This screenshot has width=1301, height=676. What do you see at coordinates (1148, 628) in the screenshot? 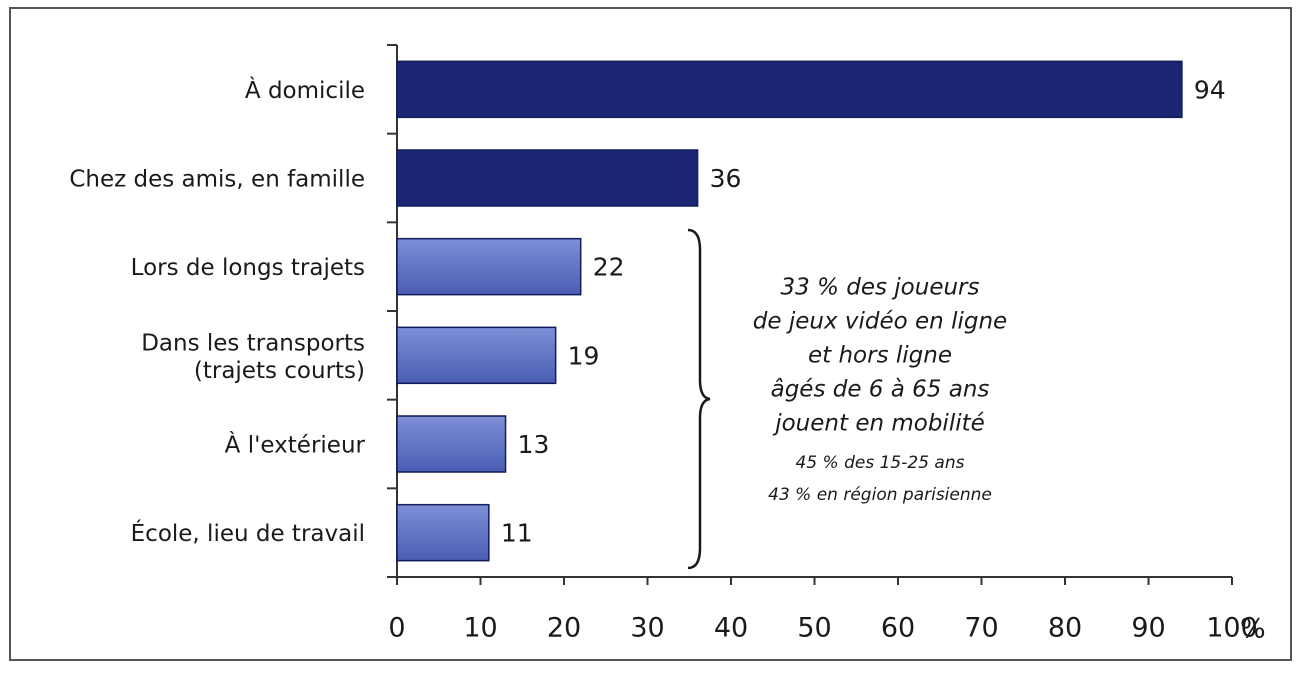
I see `x-tick-label: 90` at bounding box center [1148, 628].